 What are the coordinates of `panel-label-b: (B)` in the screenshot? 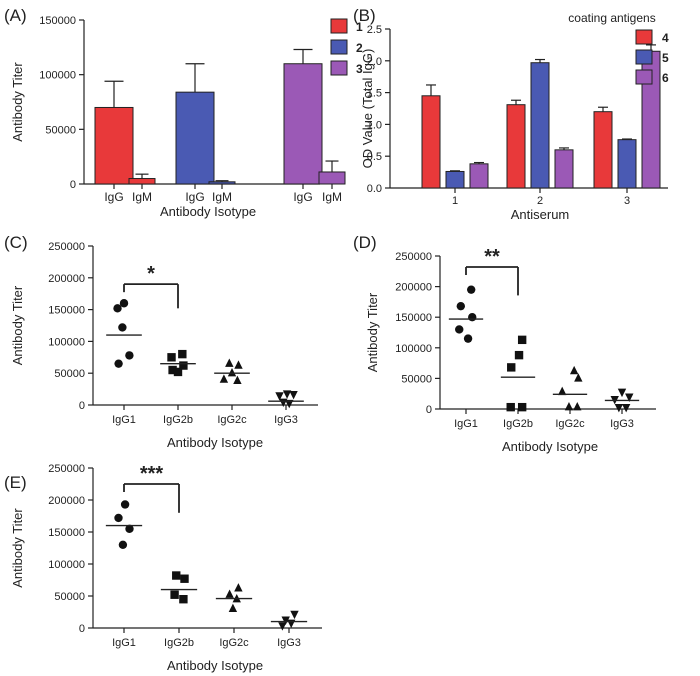 It's located at (364, 15).